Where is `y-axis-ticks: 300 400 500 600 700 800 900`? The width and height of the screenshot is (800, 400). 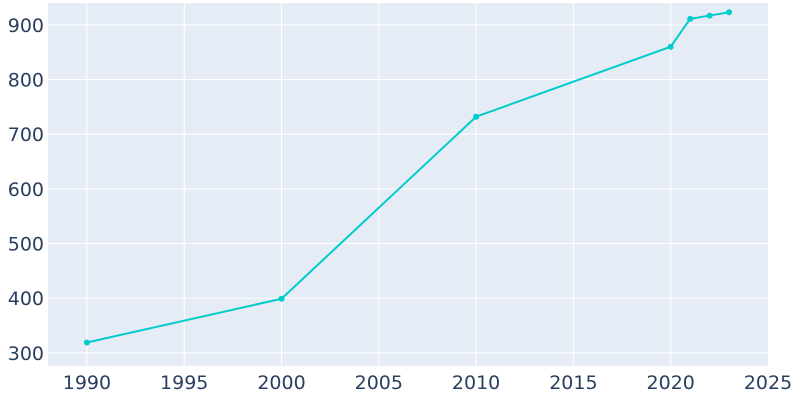
y-axis-ticks: 300 400 500 600 700 800 900 is located at coordinates (26, 190).